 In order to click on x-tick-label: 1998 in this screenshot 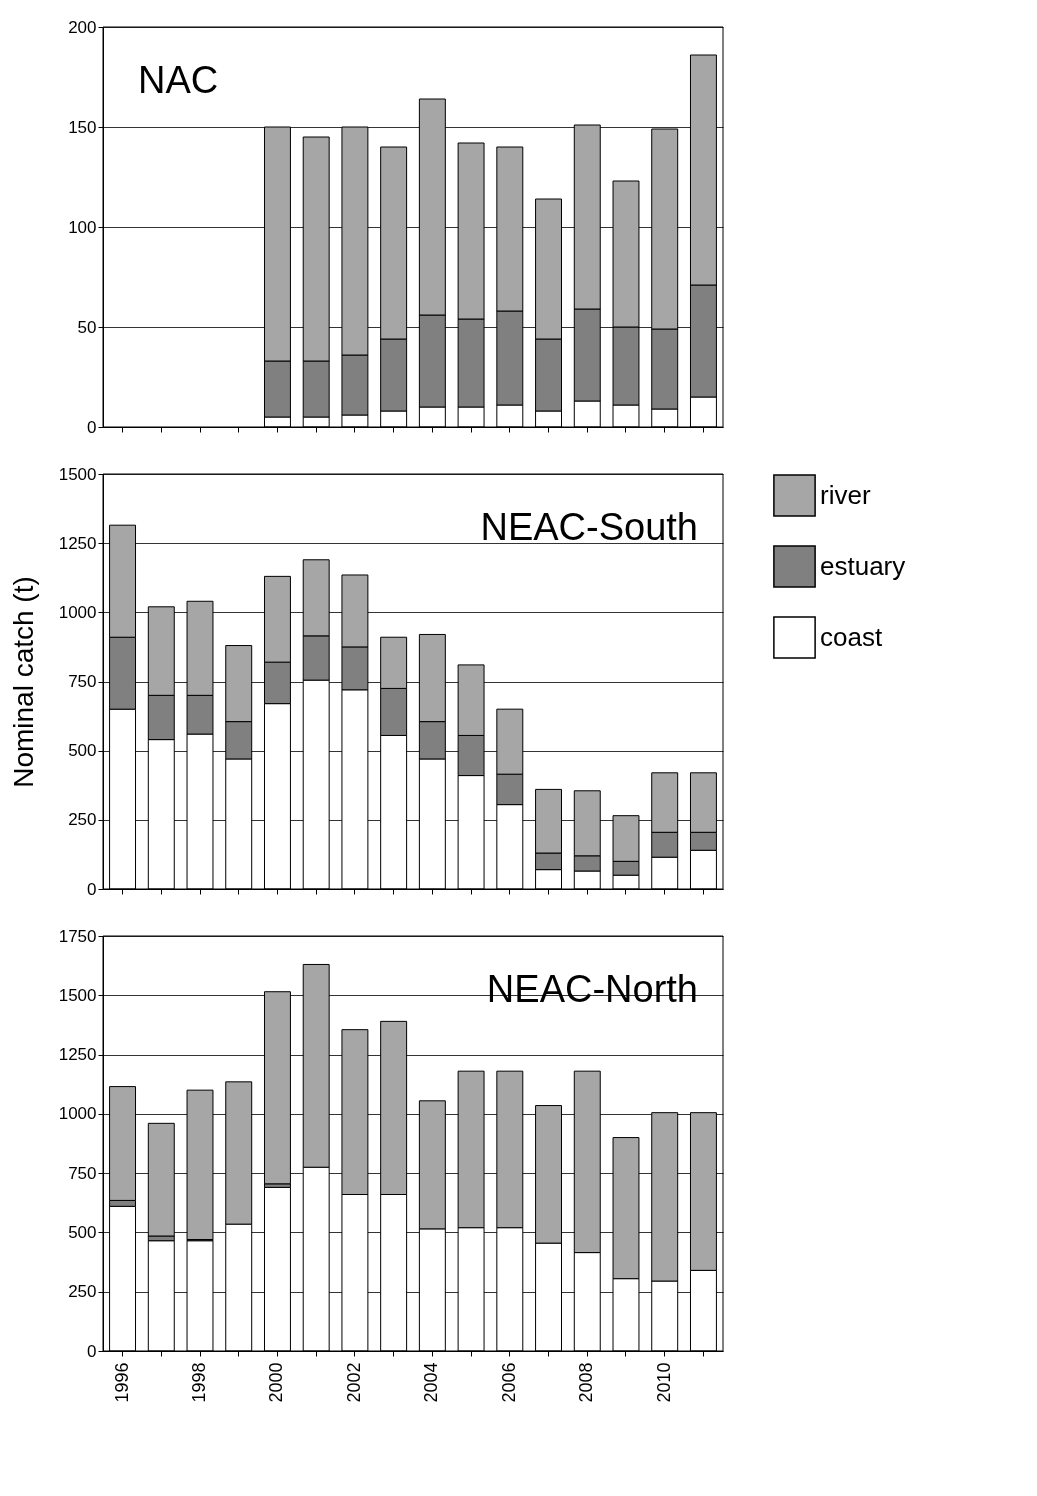, I will do `click(199, 1382)`.